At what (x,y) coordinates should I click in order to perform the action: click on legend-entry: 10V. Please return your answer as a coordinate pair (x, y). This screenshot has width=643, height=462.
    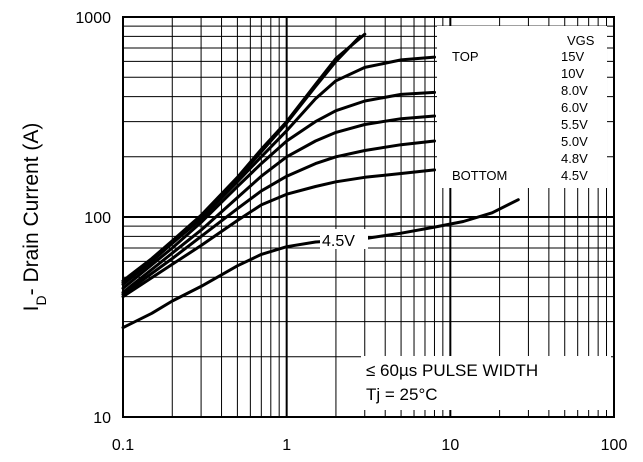
    Looking at the image, I should click on (572, 73).